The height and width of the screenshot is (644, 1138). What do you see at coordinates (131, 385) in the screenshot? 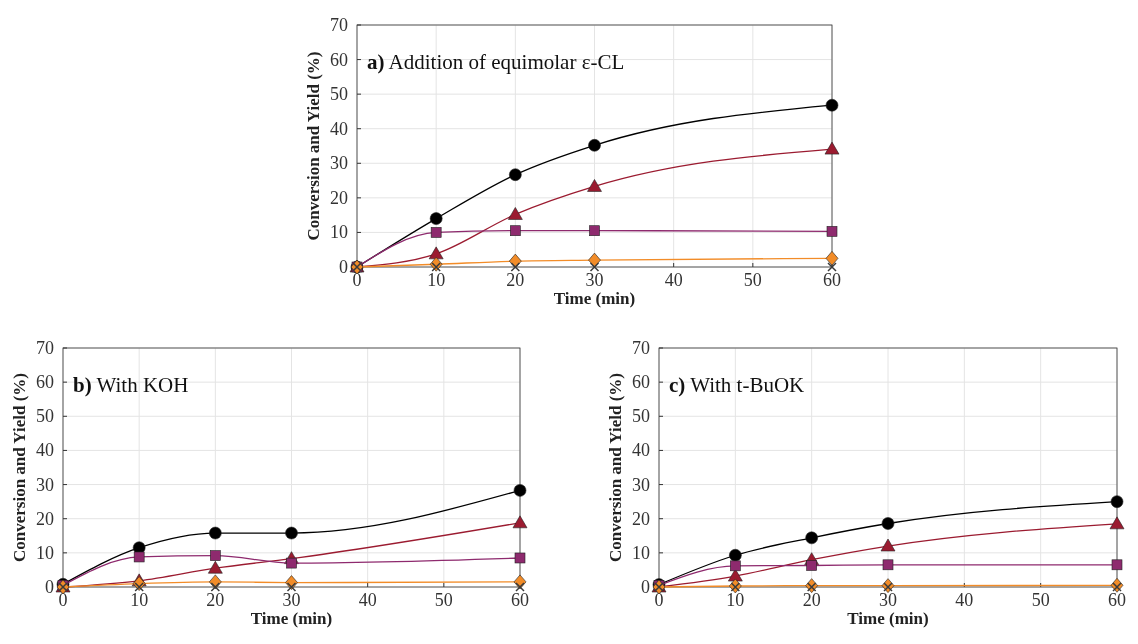
I see `text: b) With KOH` at bounding box center [131, 385].